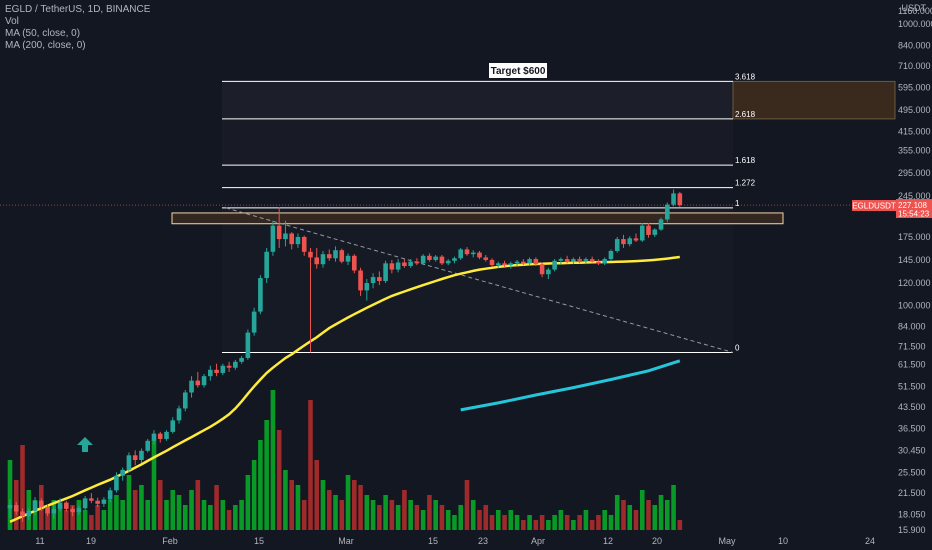 This screenshot has width=932, height=550. I want to click on symbol-badge-bg, so click(874, 205).